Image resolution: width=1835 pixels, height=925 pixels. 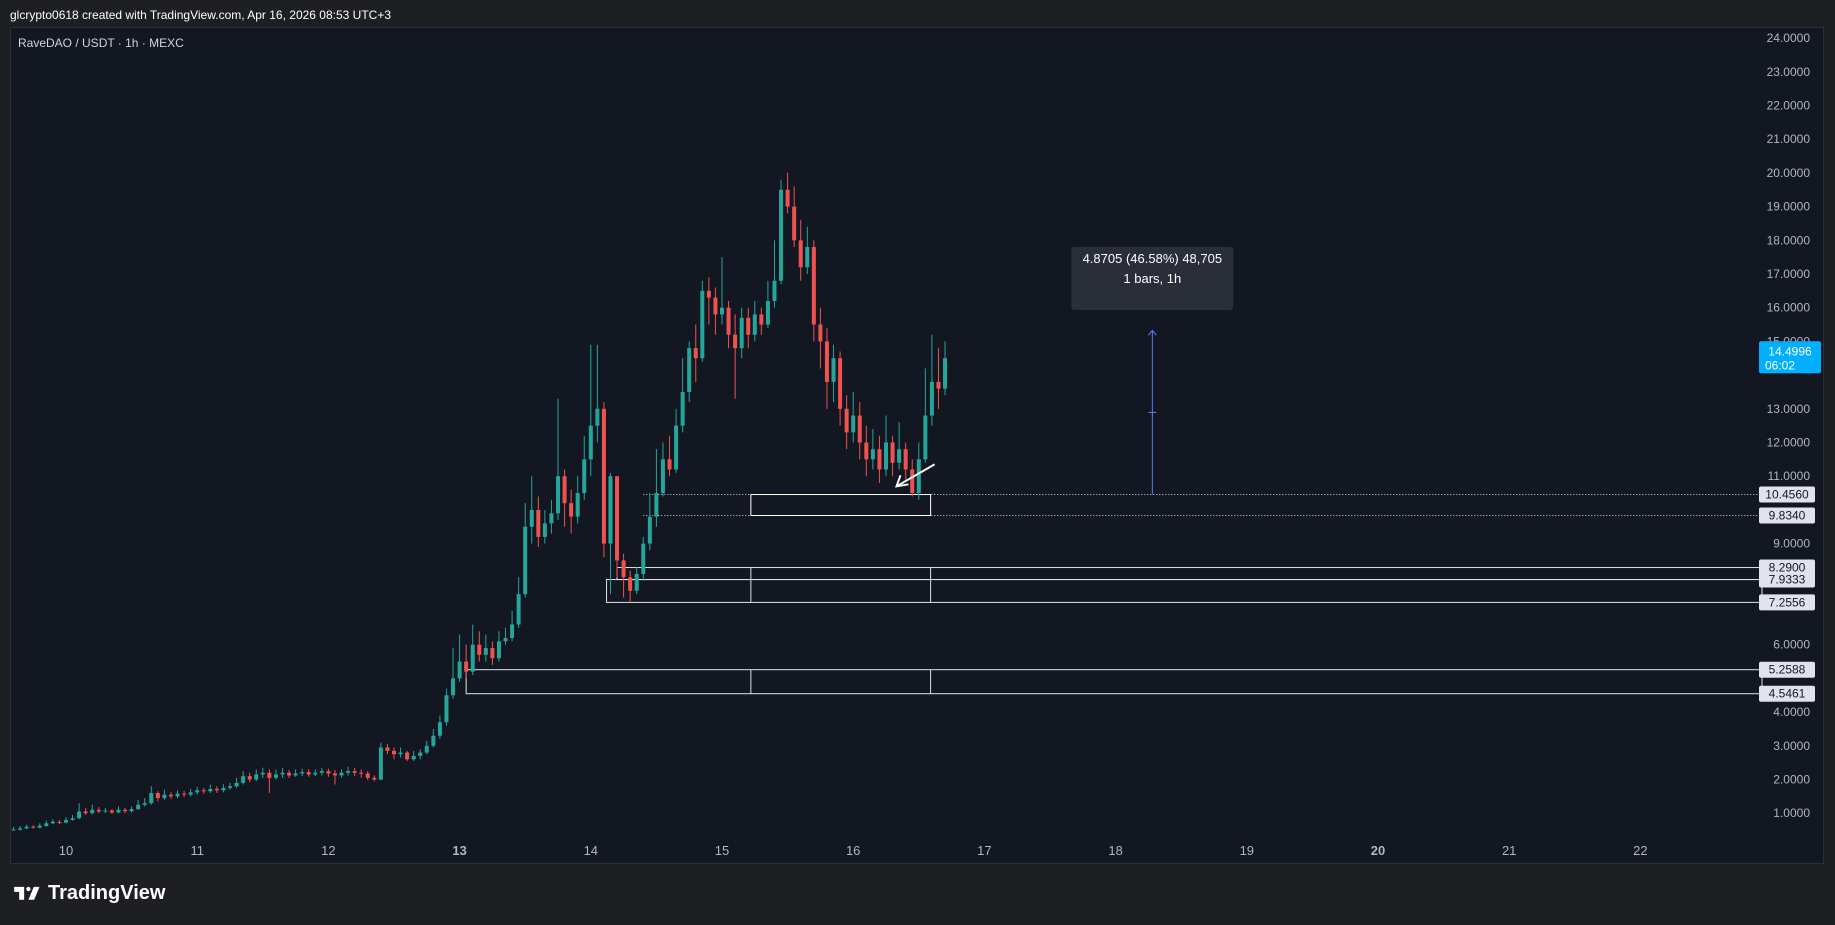 I want to click on x-axis-tick-label: 19, so click(x=1247, y=850).